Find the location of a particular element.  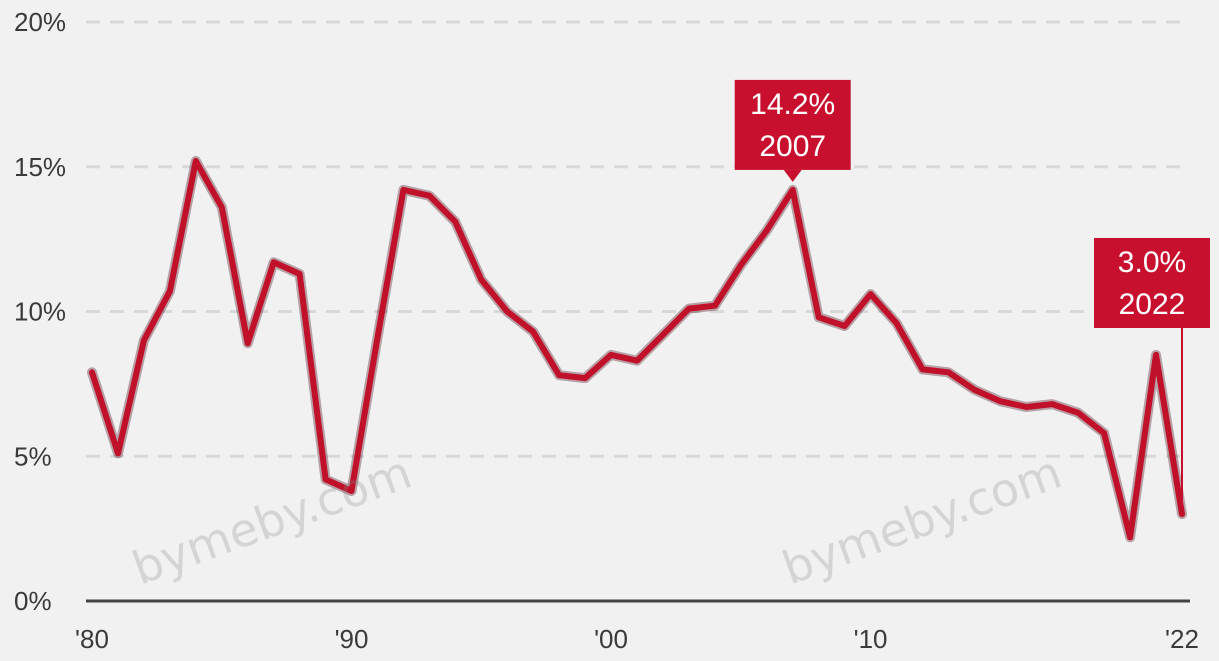

y-tick-label: 15% is located at coordinates (40, 167).